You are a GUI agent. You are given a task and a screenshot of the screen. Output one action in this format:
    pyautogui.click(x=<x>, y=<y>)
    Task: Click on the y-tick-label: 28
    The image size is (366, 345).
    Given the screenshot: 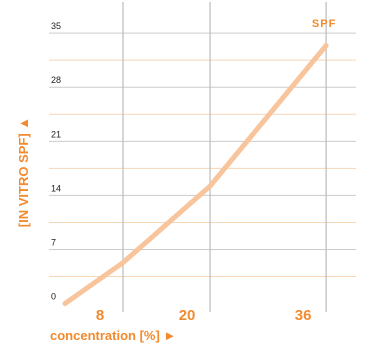 What is the action you would take?
    pyautogui.click(x=56, y=80)
    